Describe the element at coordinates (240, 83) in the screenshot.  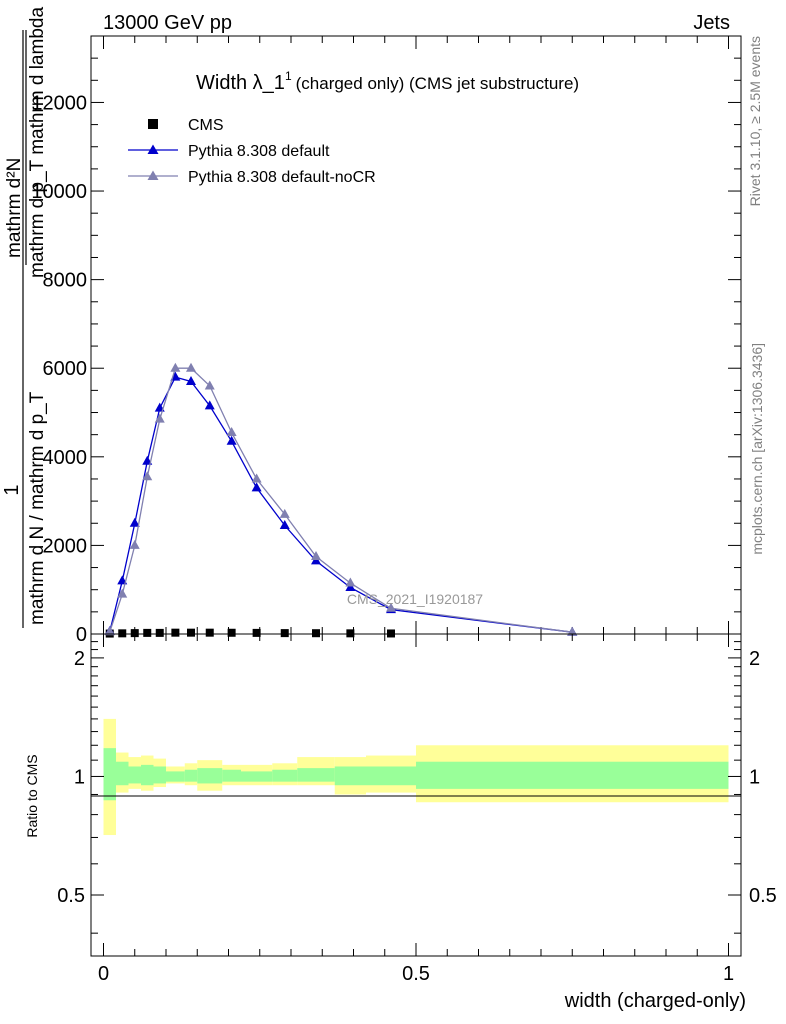
I see `title-prefix: Width λ_1` at that location.